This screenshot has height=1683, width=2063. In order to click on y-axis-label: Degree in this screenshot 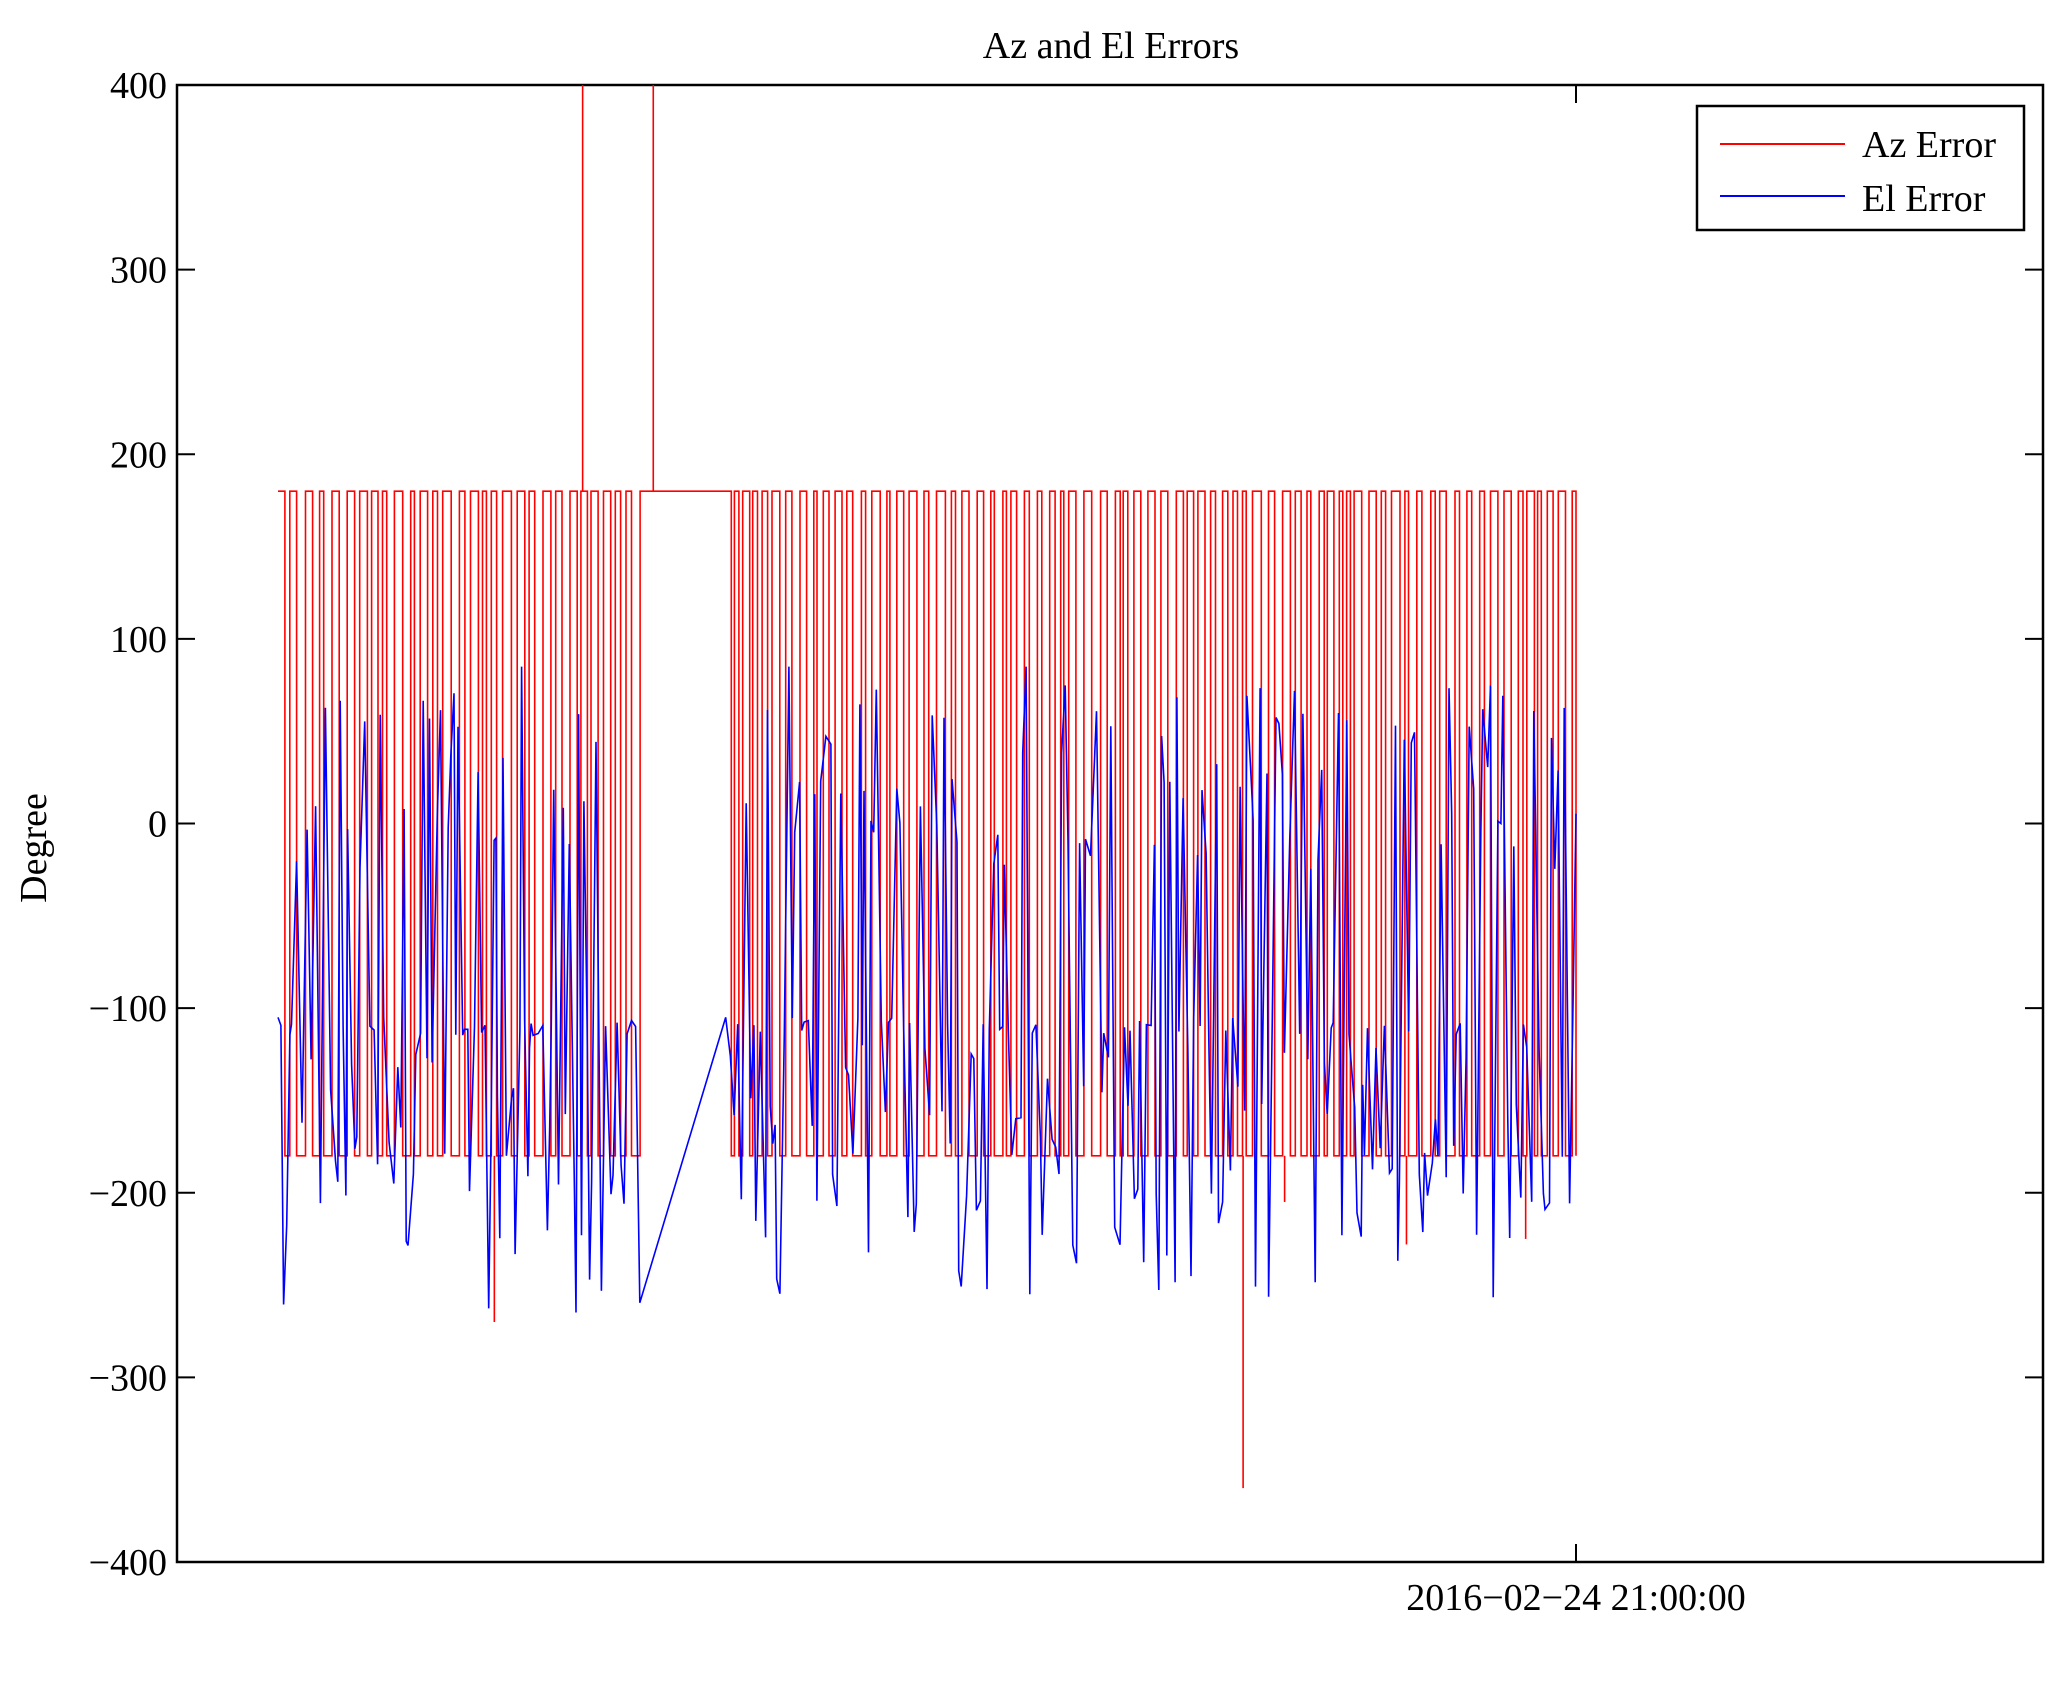, I will do `click(34, 848)`.